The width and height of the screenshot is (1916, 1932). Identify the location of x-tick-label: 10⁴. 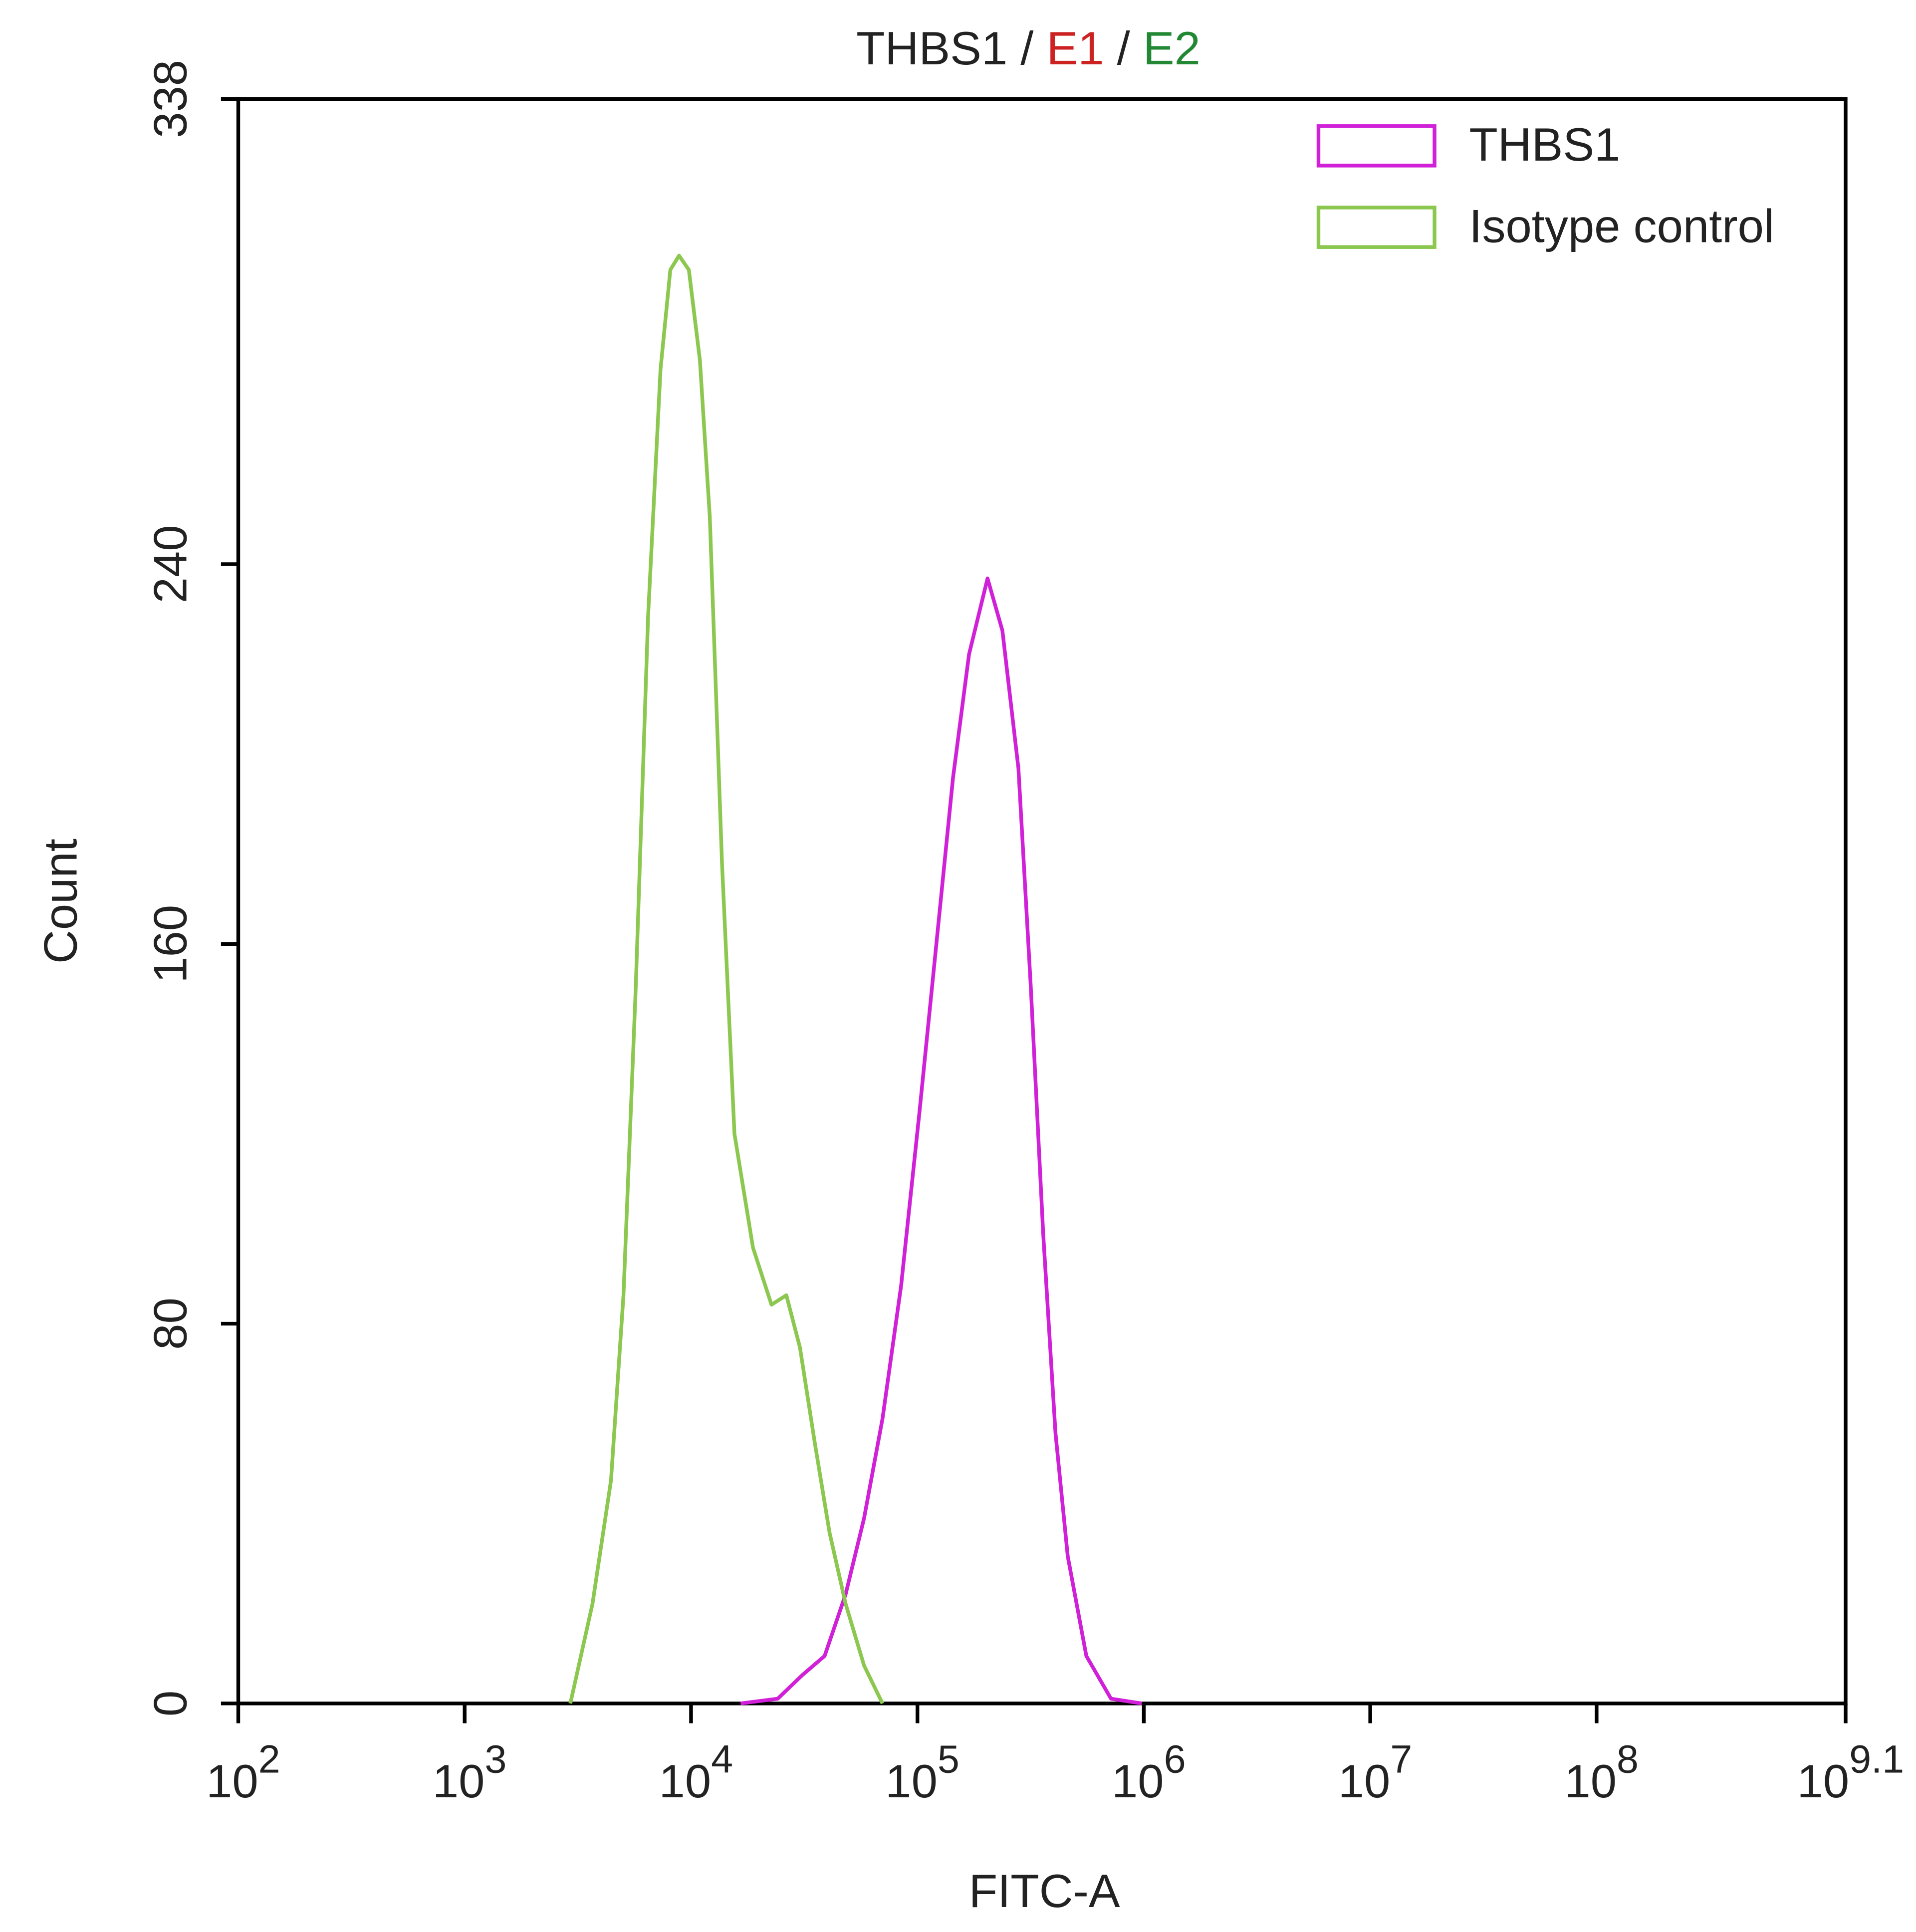
(696, 1771).